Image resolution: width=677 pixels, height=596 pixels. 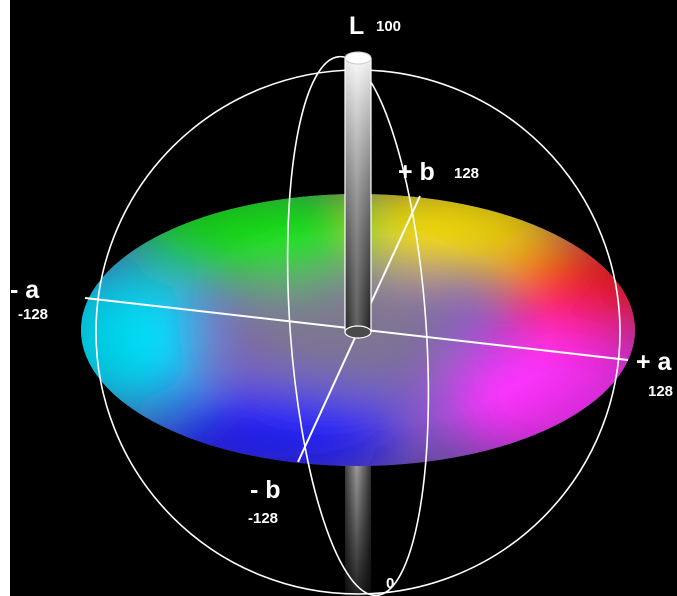 What do you see at coordinates (661, 391) in the screenshot?
I see `plus-a-value: 128` at bounding box center [661, 391].